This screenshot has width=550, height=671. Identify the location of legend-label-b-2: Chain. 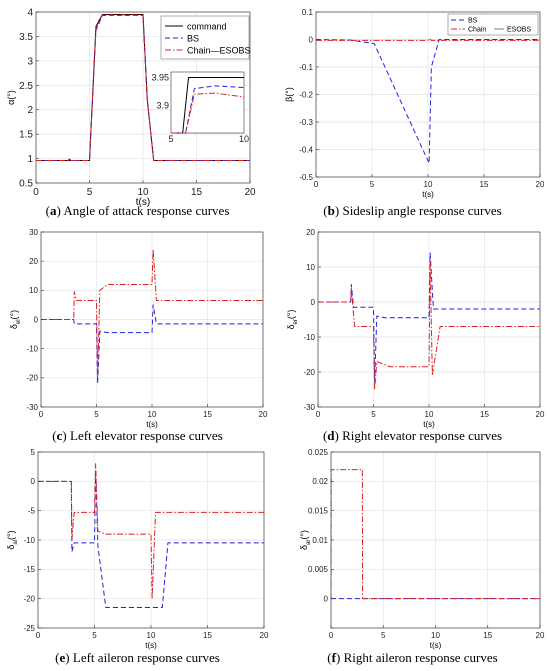
(477, 30).